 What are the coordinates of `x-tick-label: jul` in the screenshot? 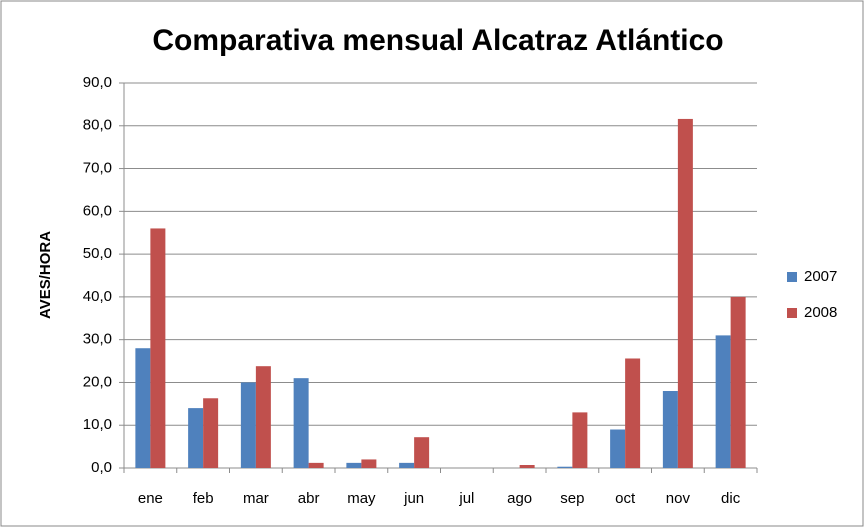 It's located at (466, 498).